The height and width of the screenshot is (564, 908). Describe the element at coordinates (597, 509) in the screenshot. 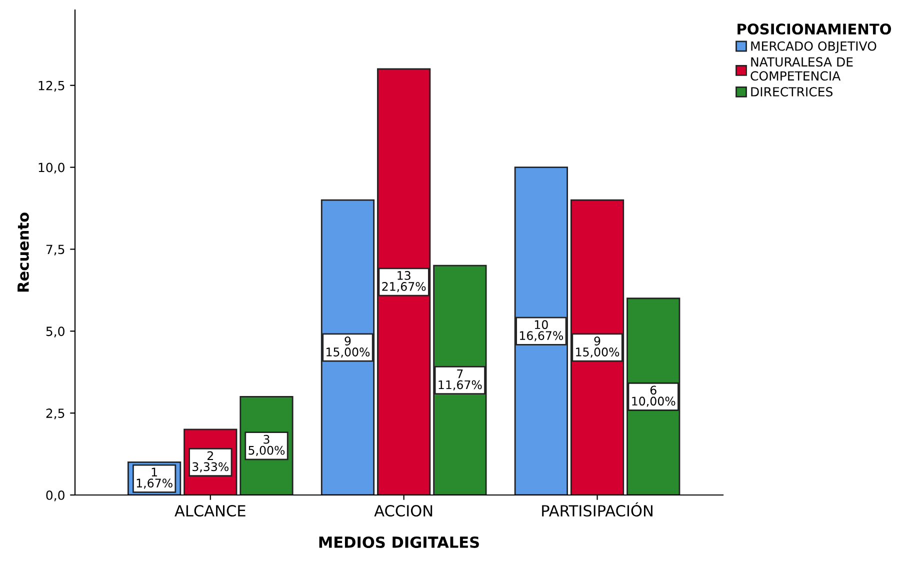

I see `x-tick-label: PARTISIPACIÓN` at that location.